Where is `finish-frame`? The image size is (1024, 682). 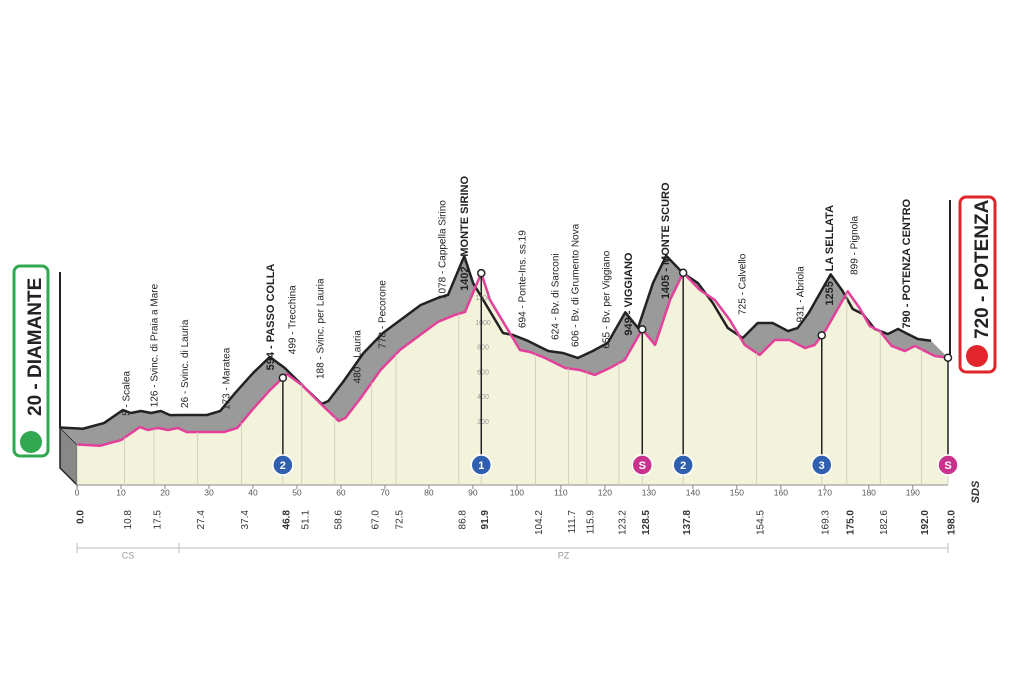 finish-frame is located at coordinates (977, 284).